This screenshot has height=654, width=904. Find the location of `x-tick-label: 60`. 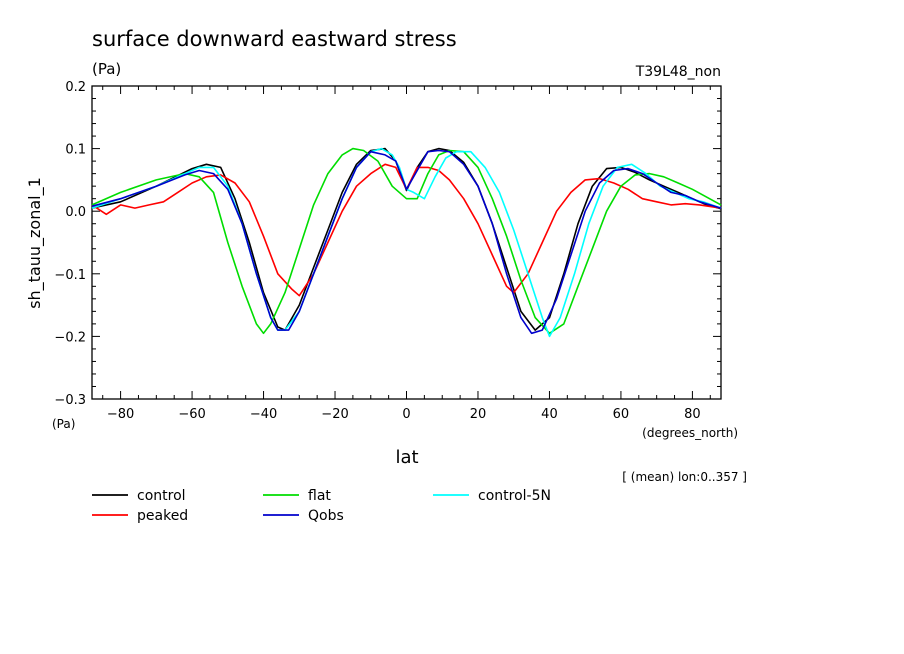

x-tick-label: 60 is located at coordinates (621, 414).